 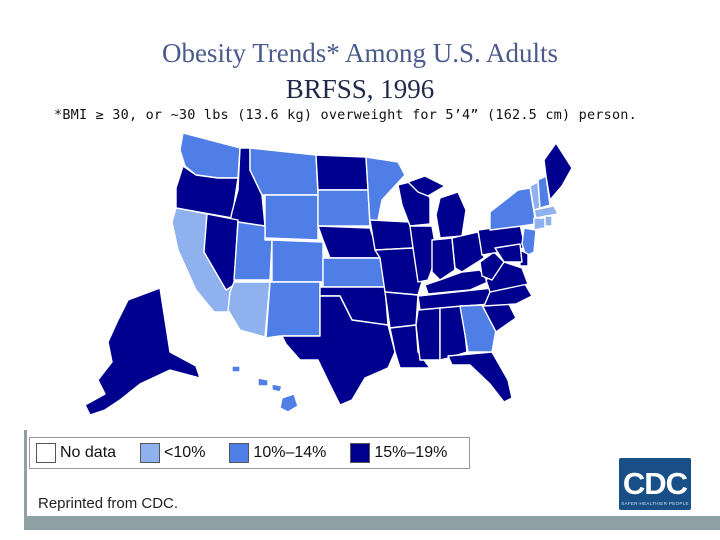 I want to click on state-nj, so click(x=529, y=242).